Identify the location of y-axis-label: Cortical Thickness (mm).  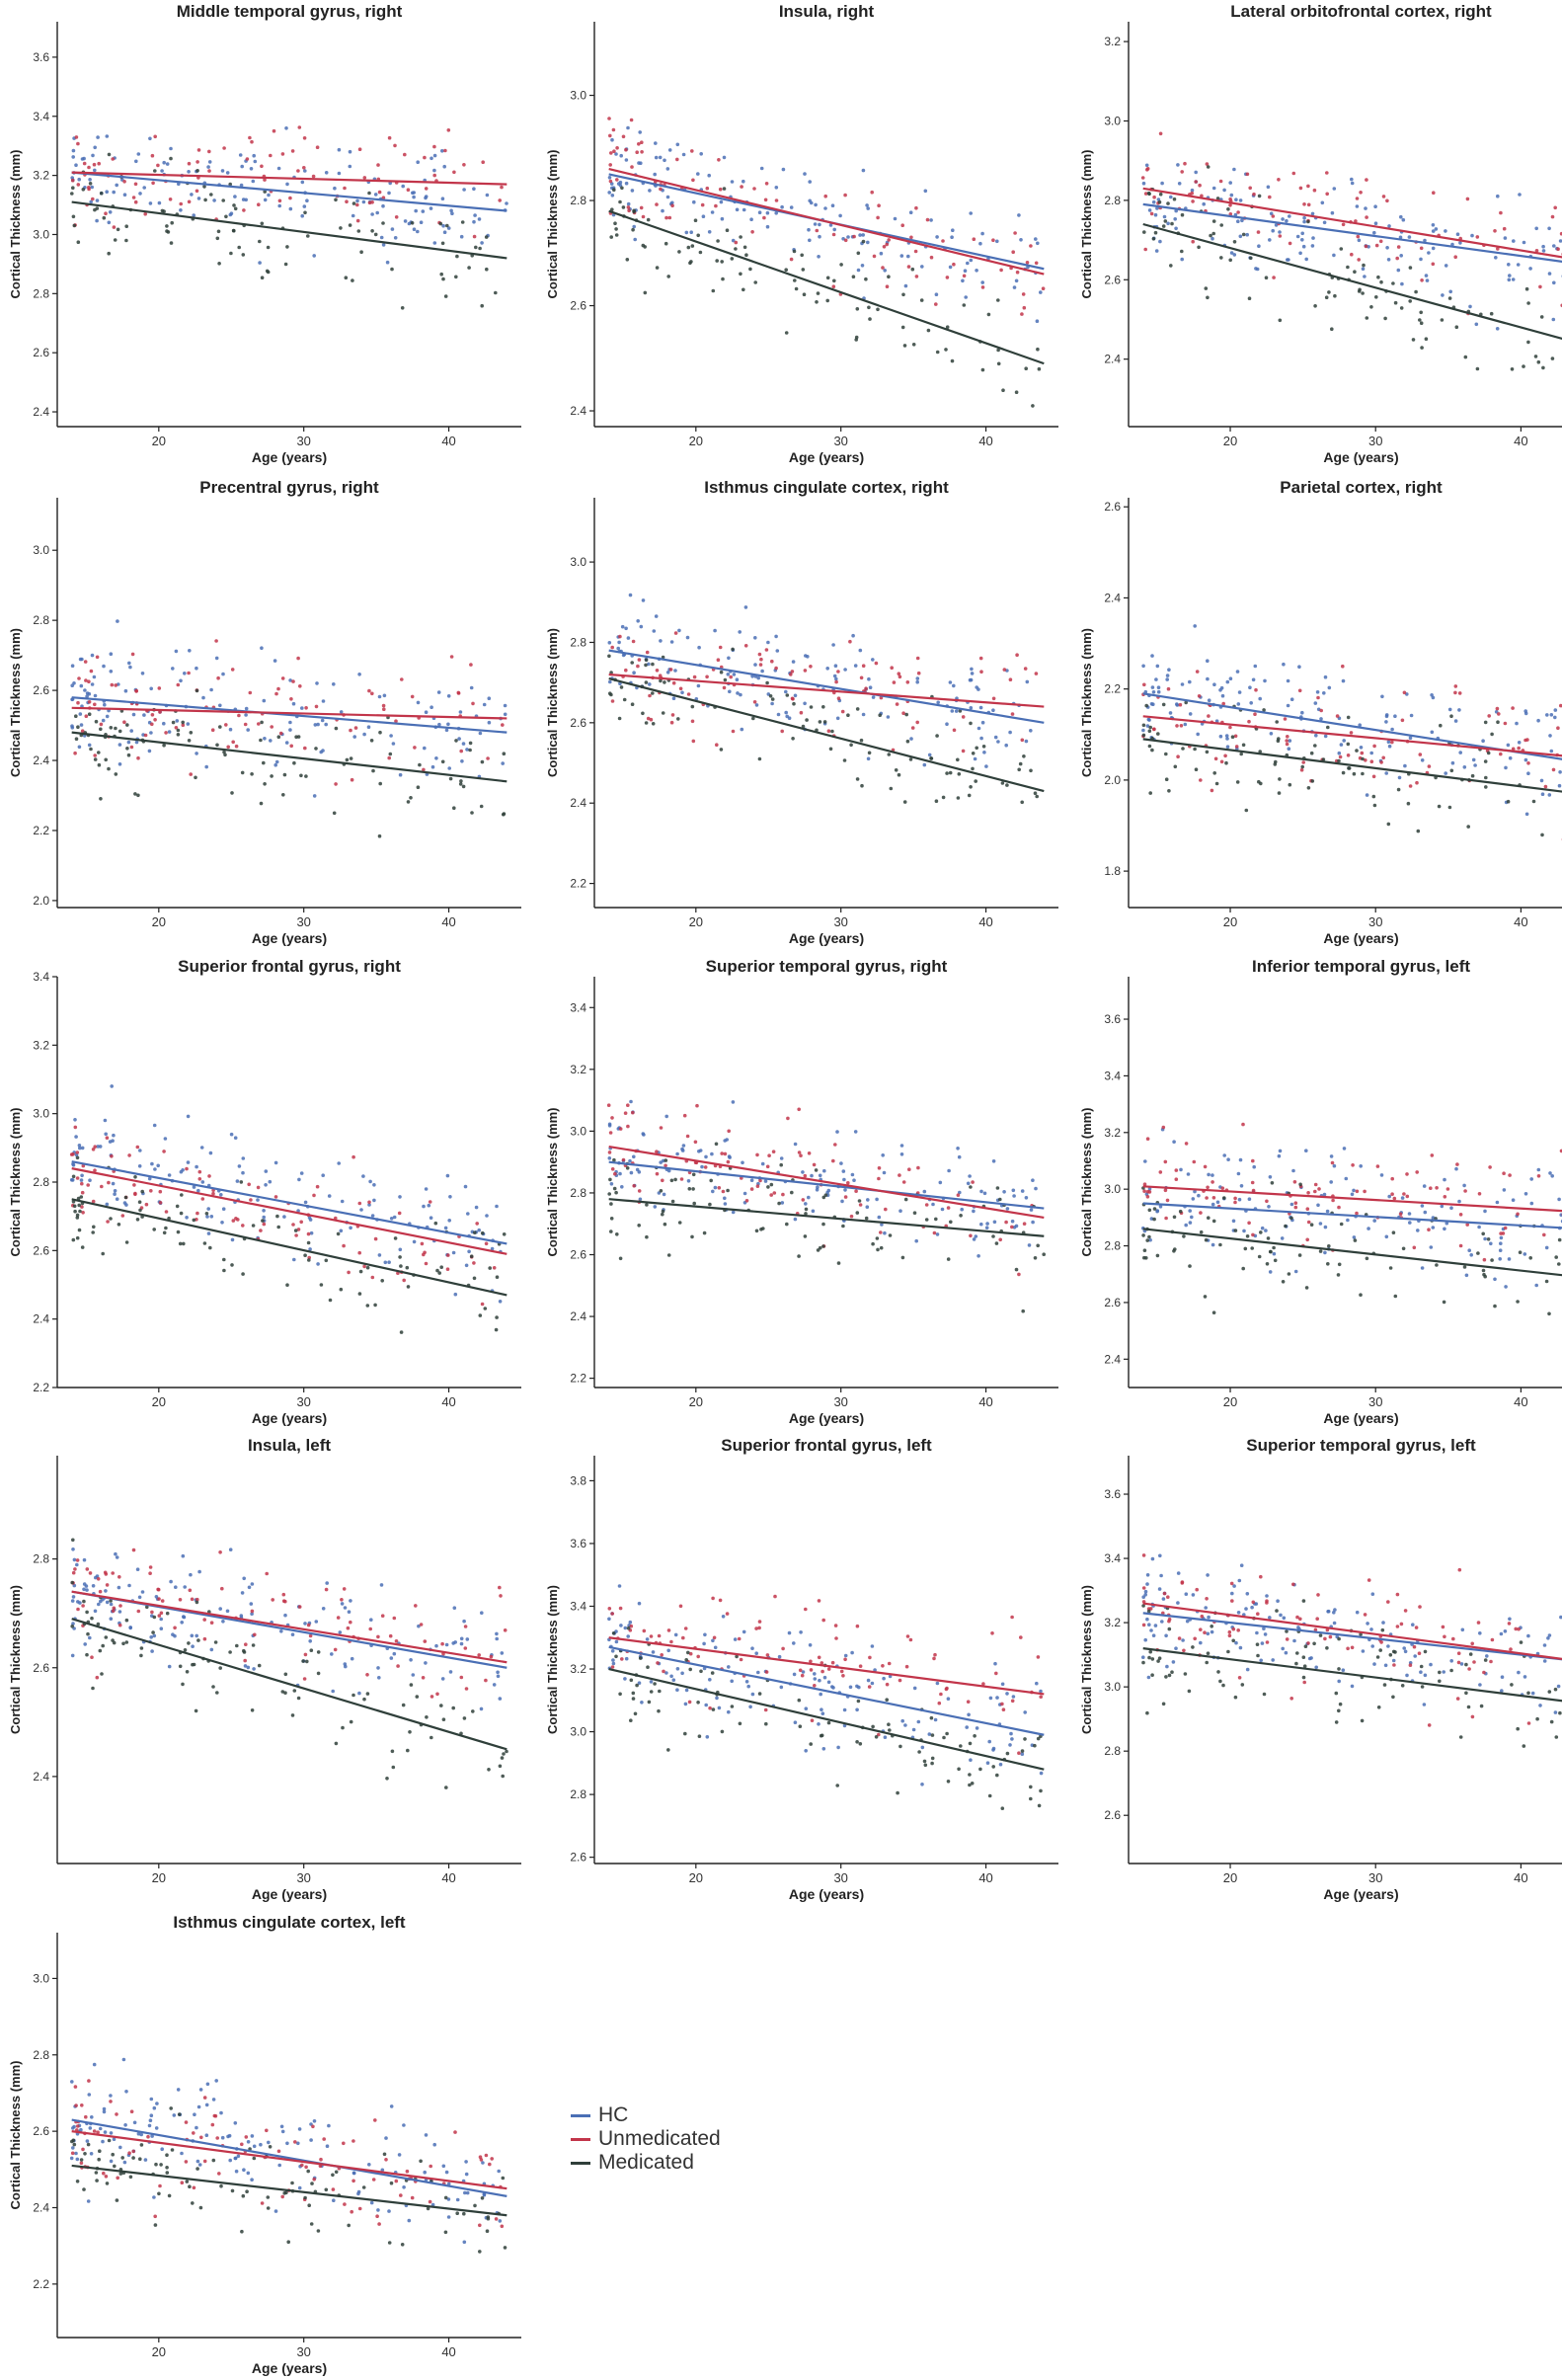
(15, 1659).